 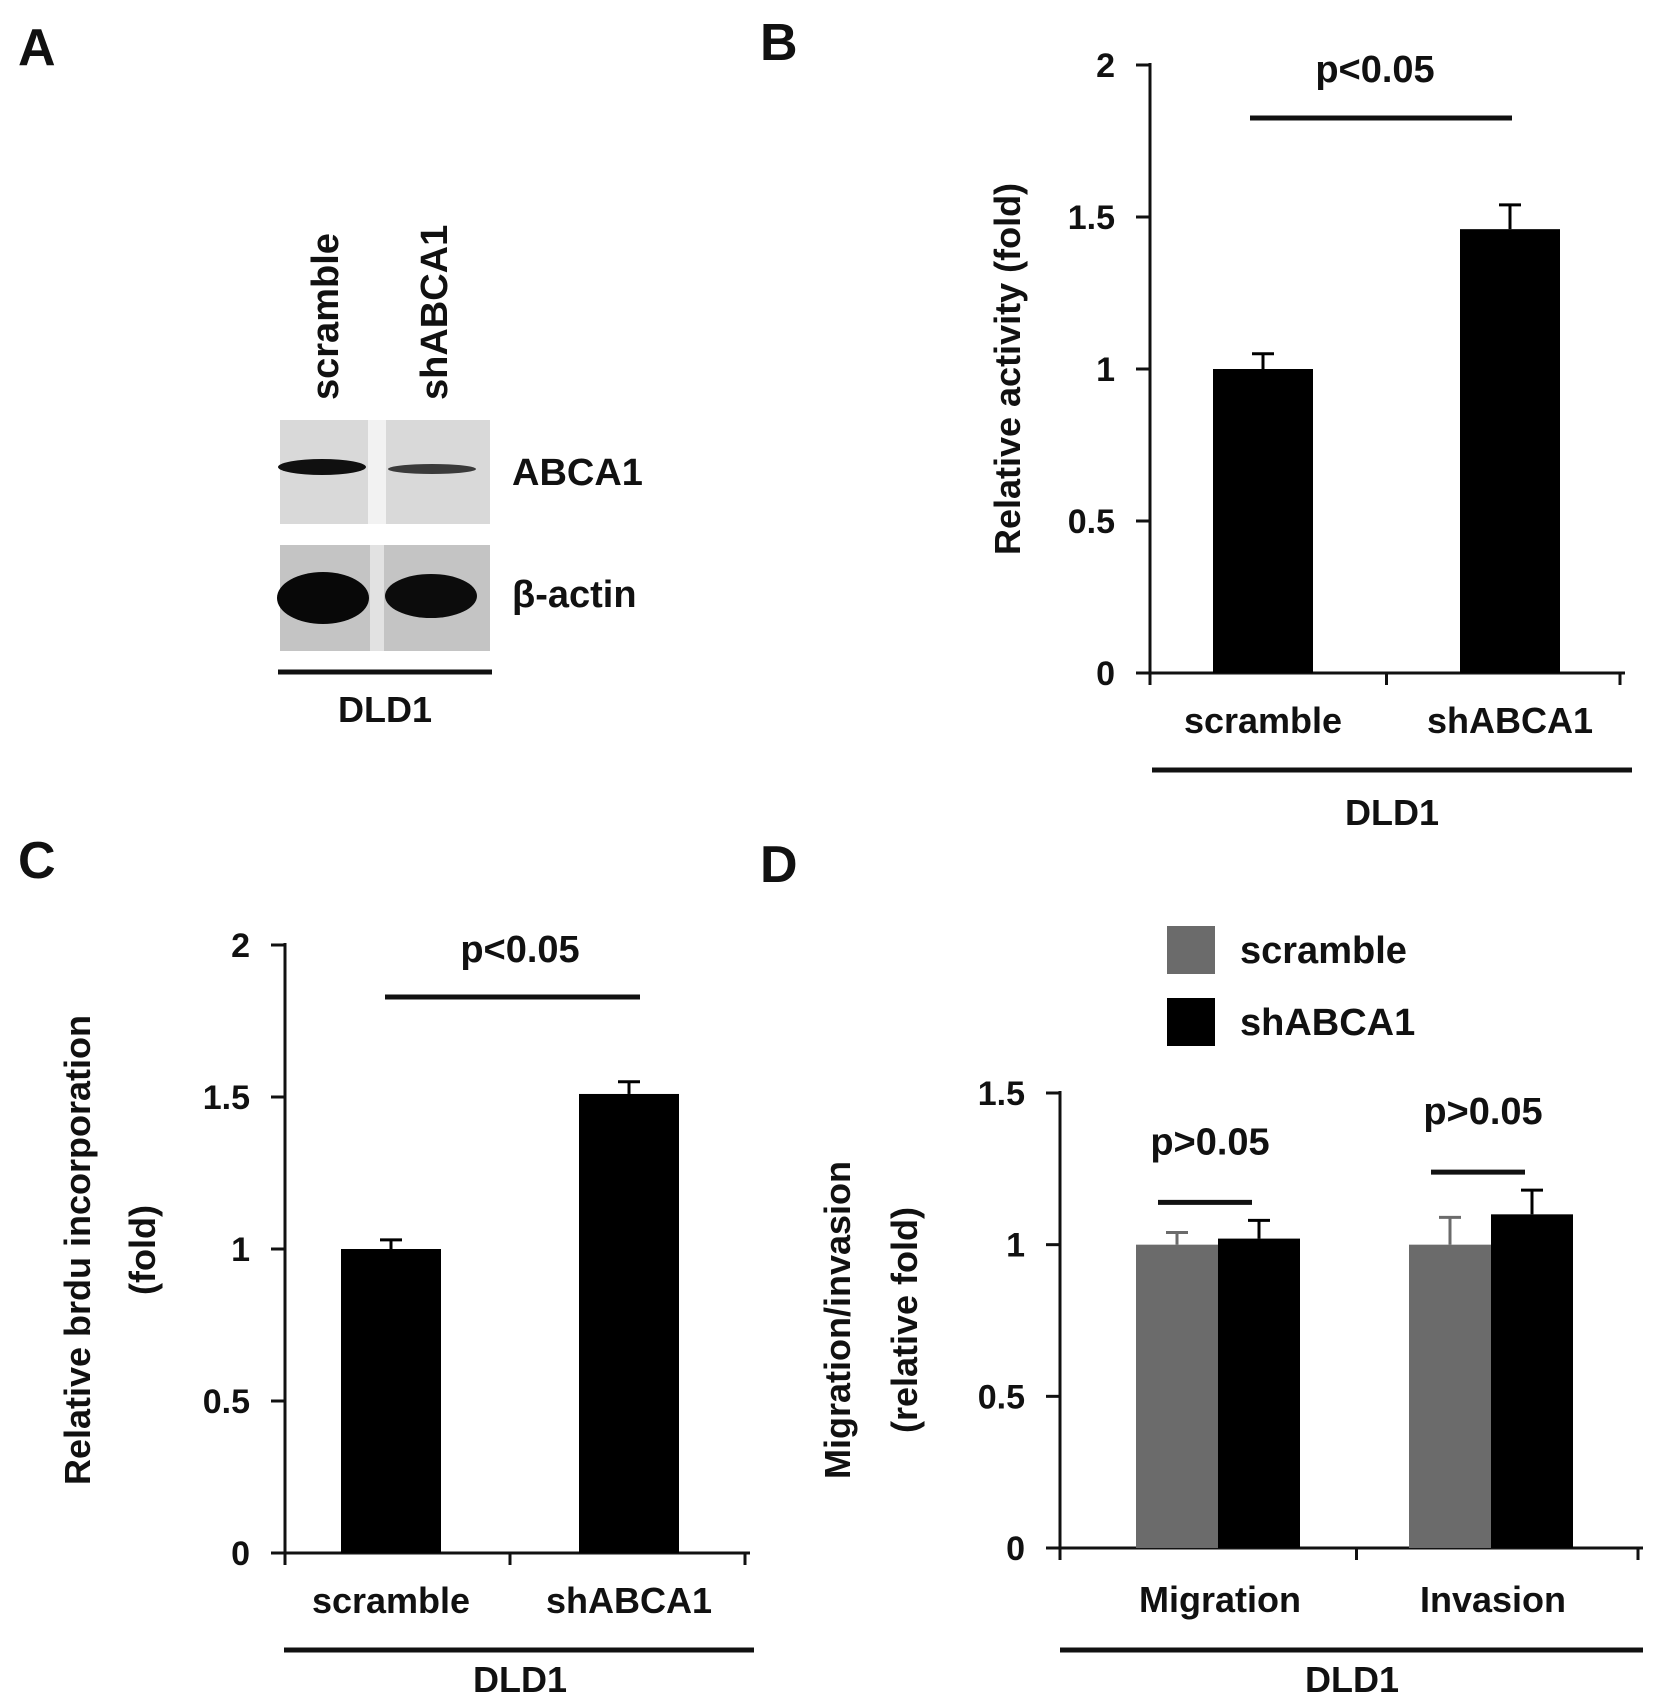 I want to click on abca1-band-shabca1, so click(x=432, y=469).